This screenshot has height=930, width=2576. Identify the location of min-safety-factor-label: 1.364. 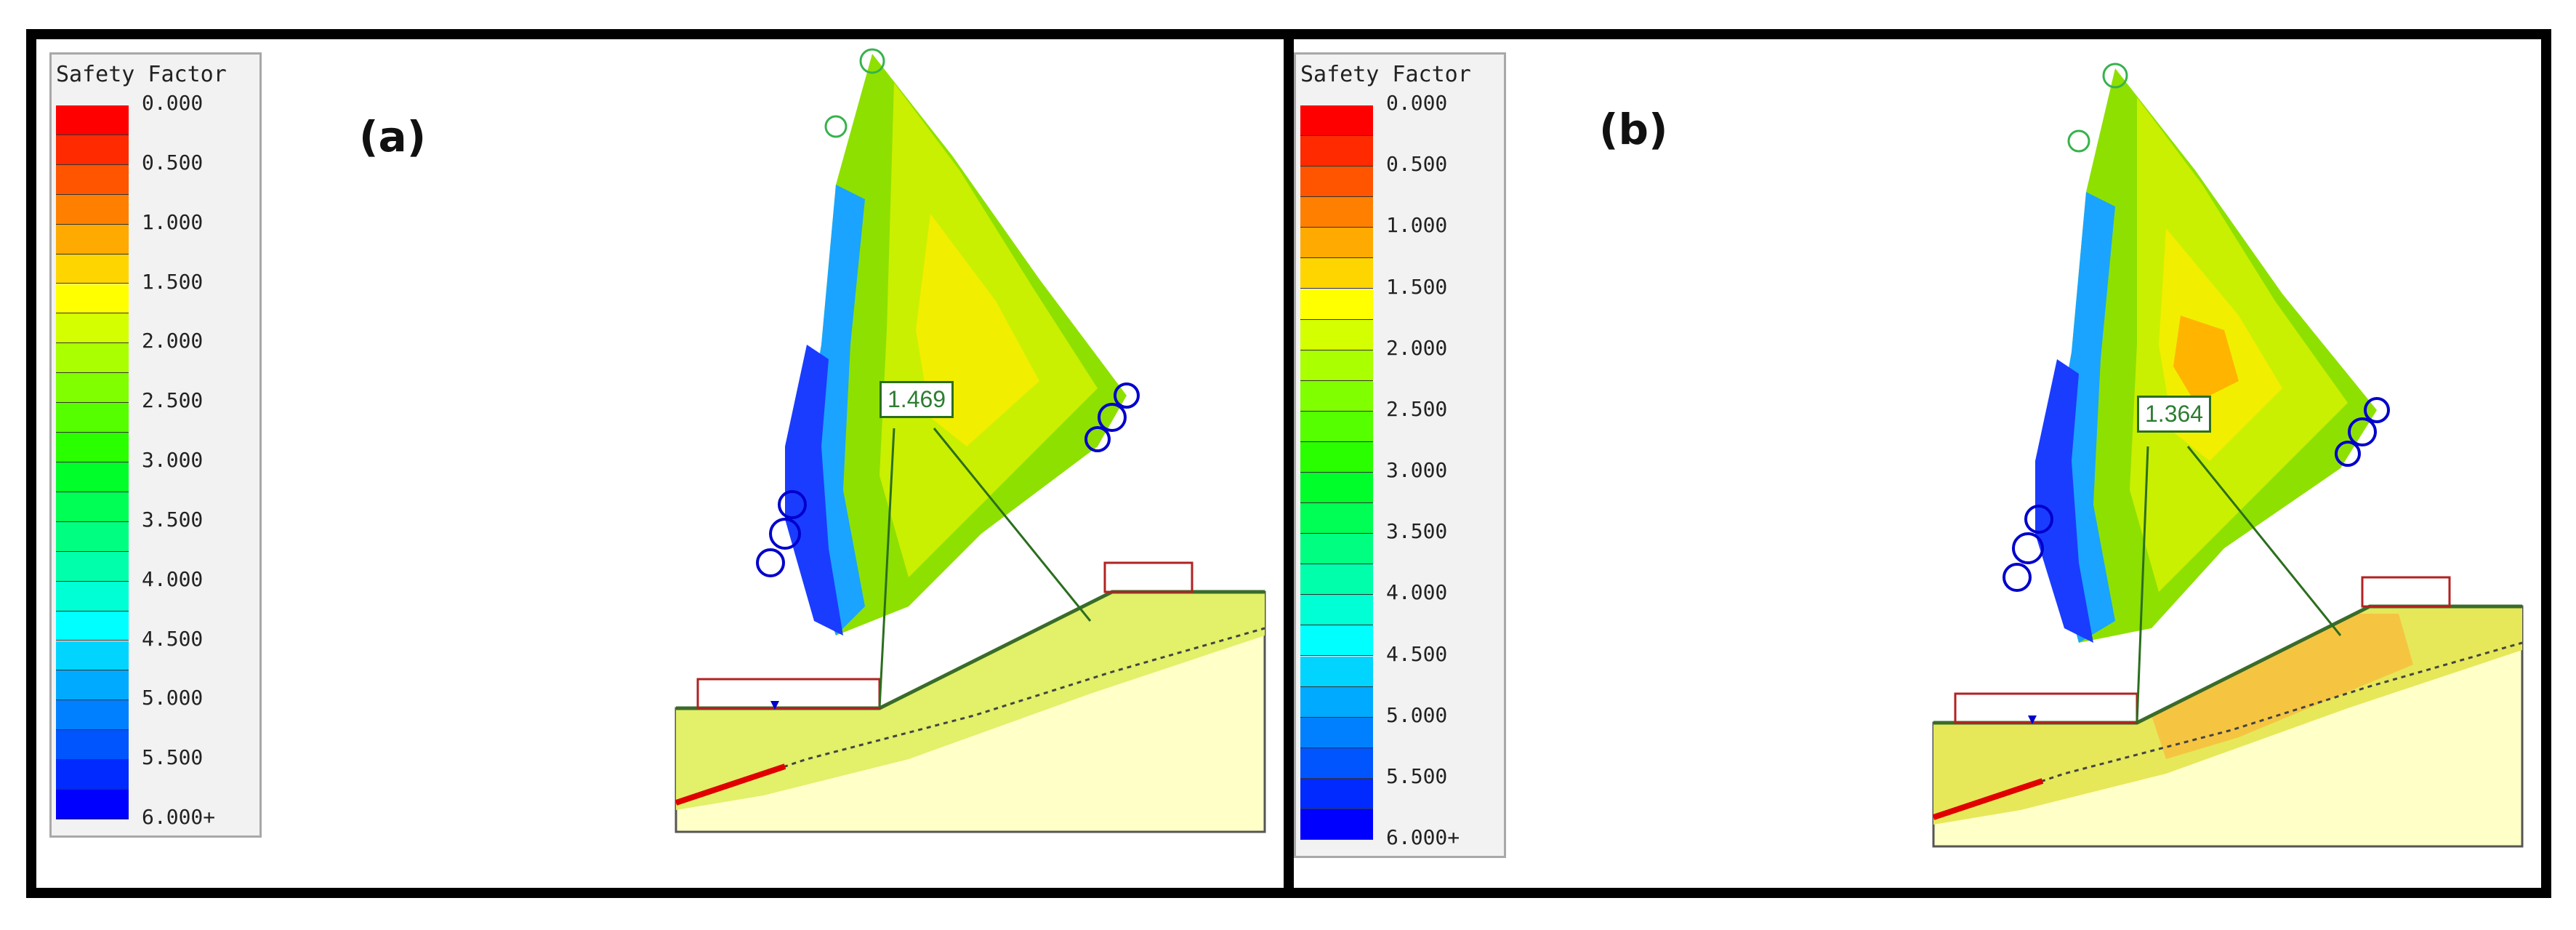
(2174, 414).